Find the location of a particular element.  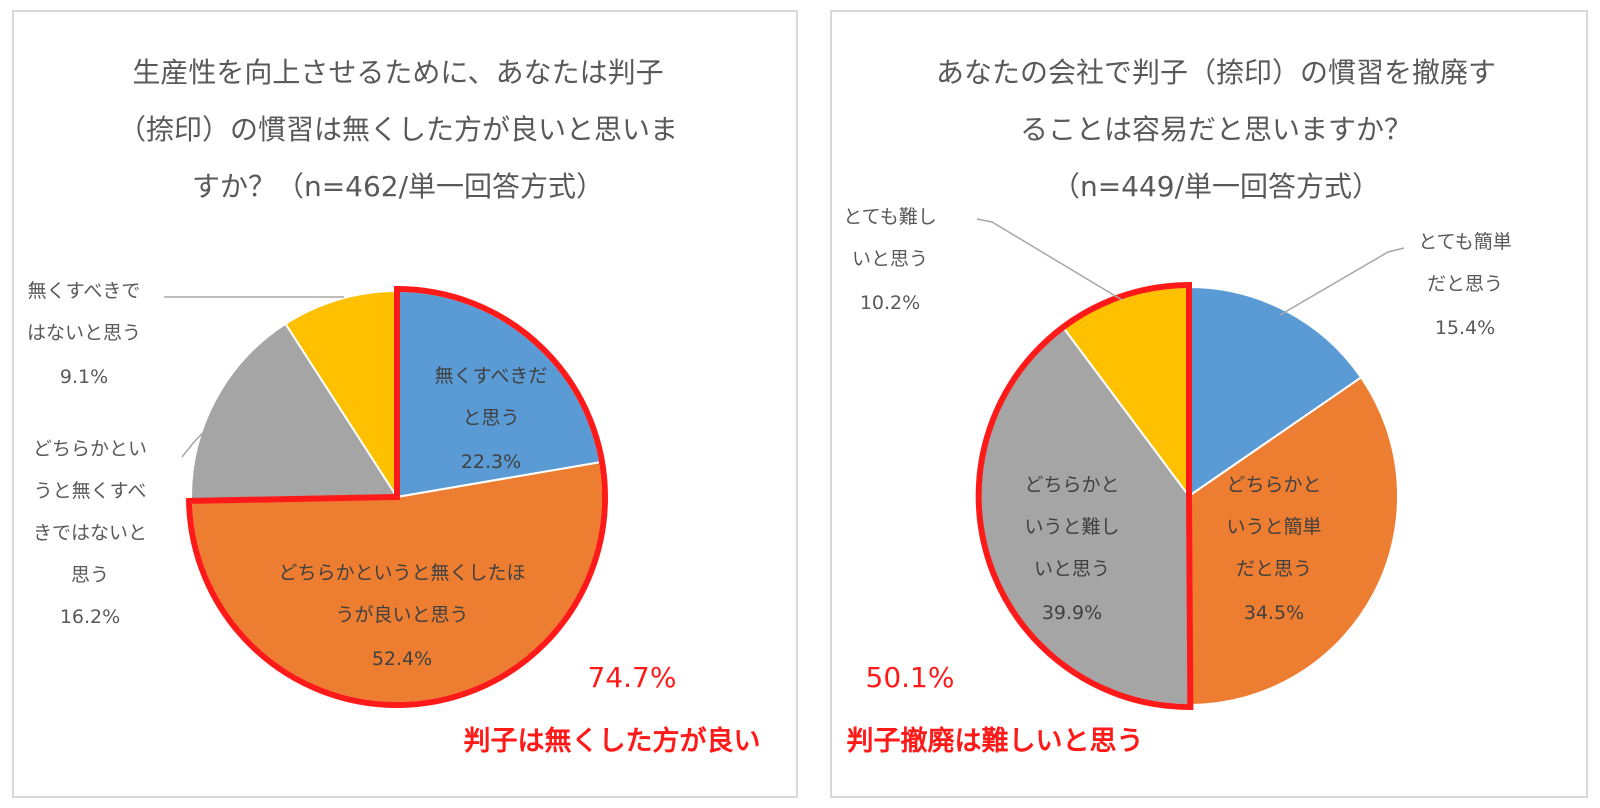

chart-title-line: あなたの会社で判子（捺印）の慣習を撤廃す is located at coordinates (1216, 72).